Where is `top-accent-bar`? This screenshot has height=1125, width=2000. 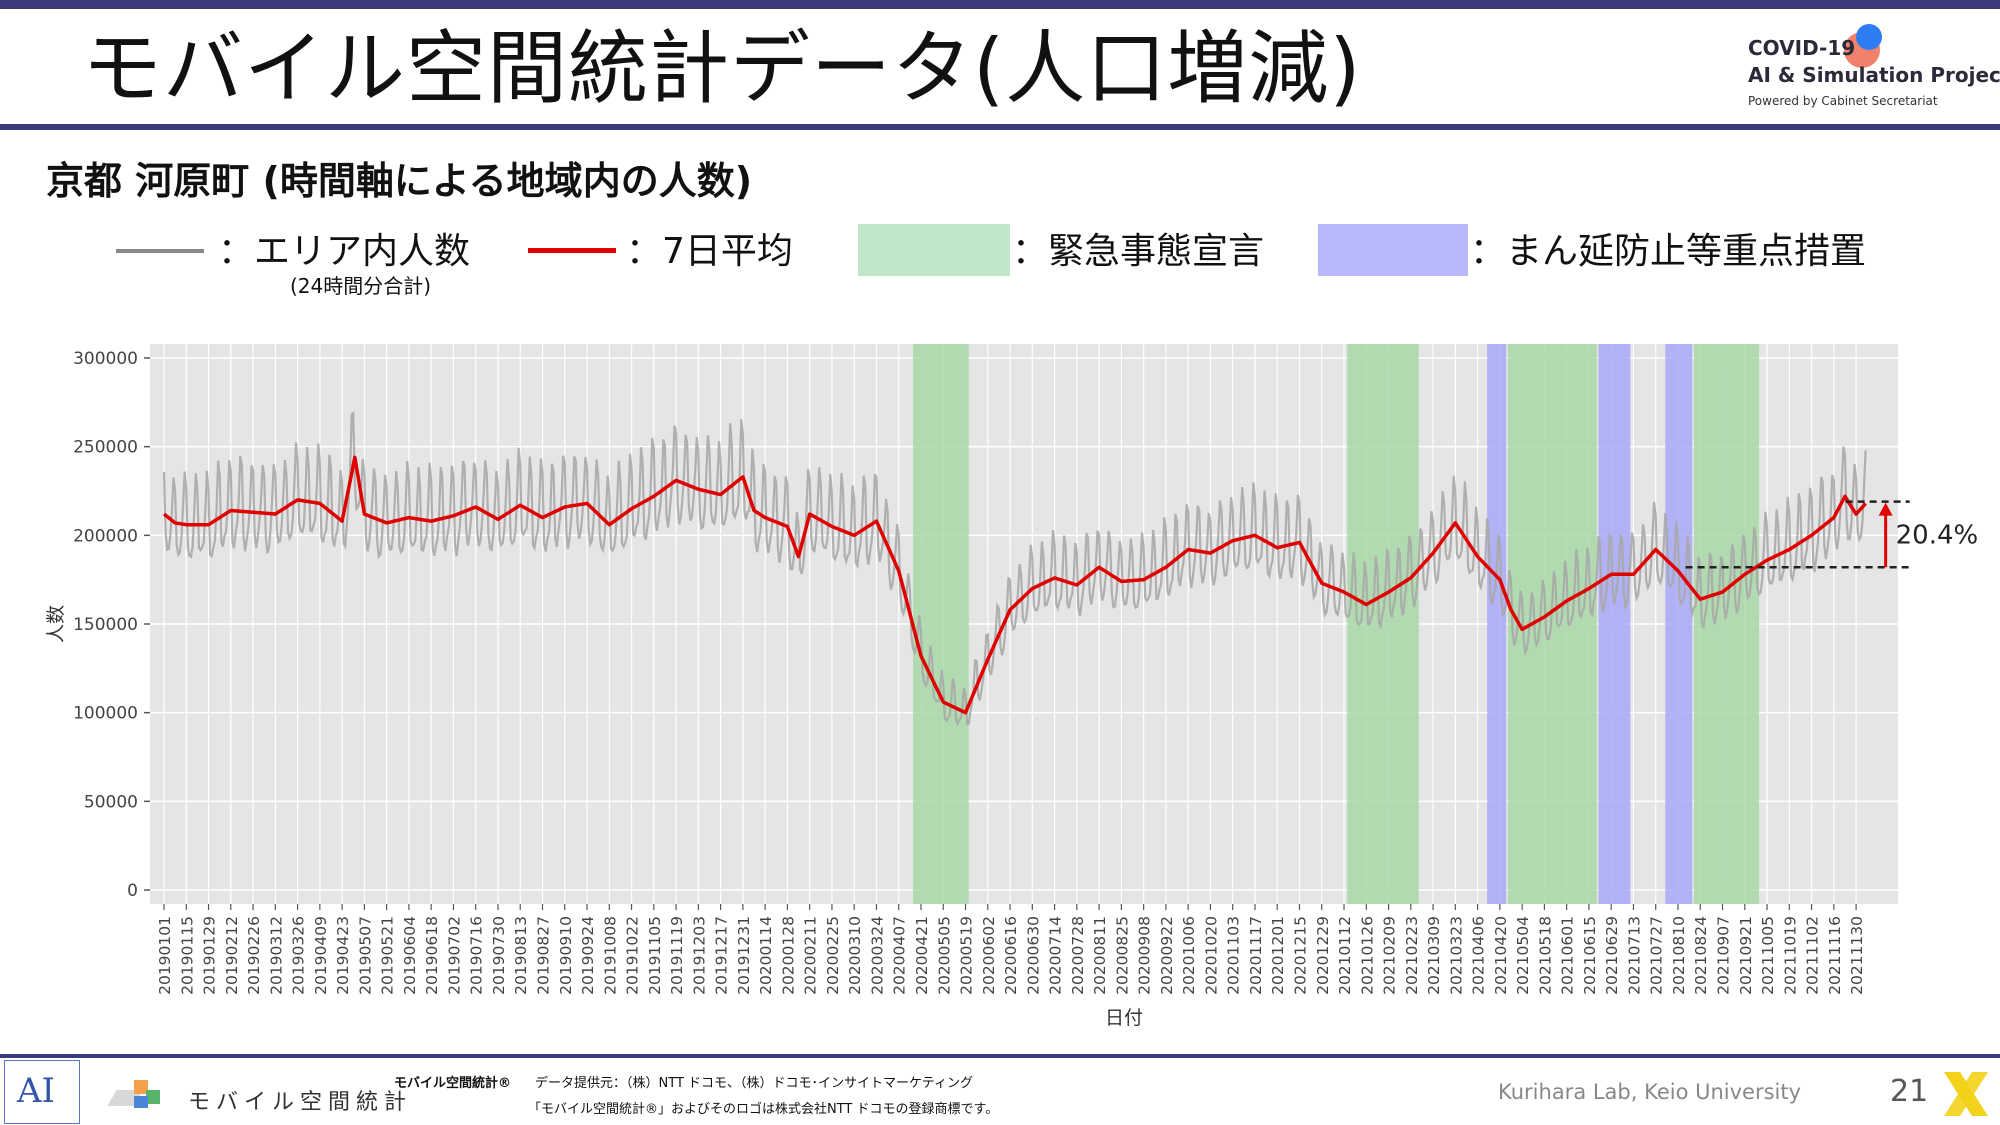
top-accent-bar is located at coordinates (1000, 4).